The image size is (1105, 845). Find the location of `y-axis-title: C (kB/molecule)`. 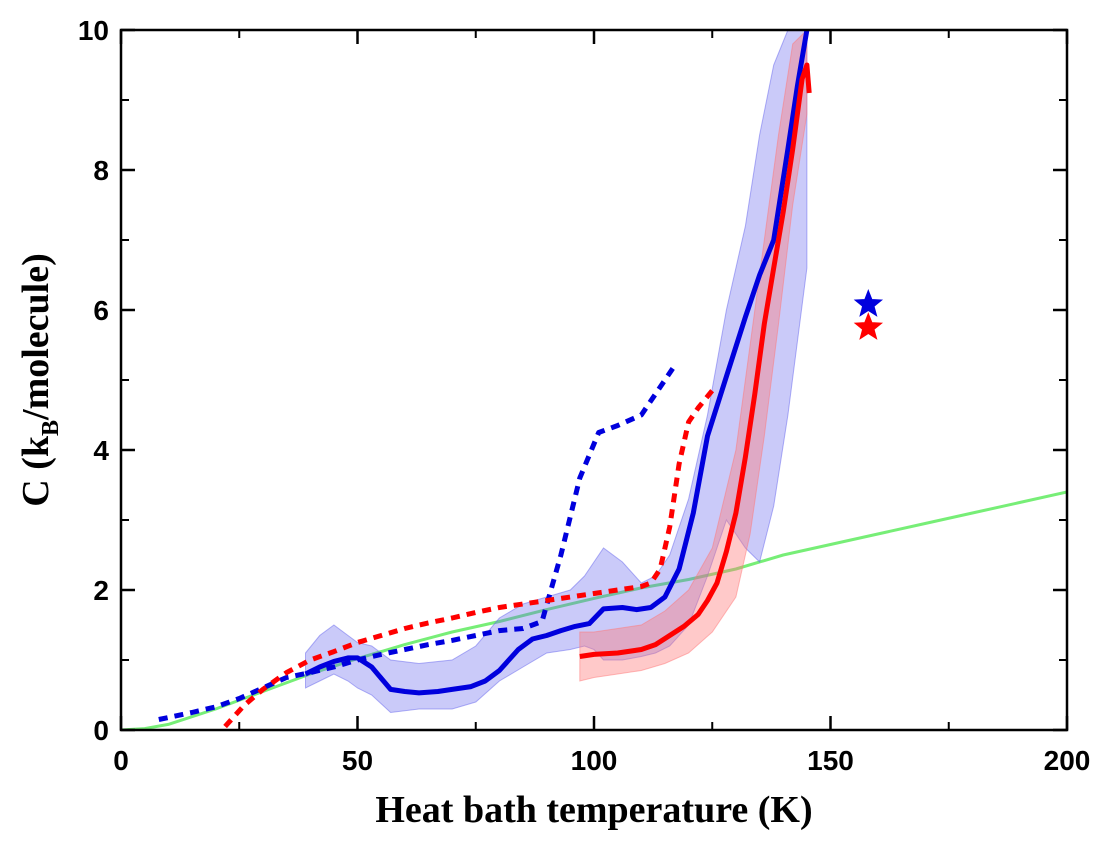

y-axis-title: C (kB/molecule) is located at coordinates (39, 379).